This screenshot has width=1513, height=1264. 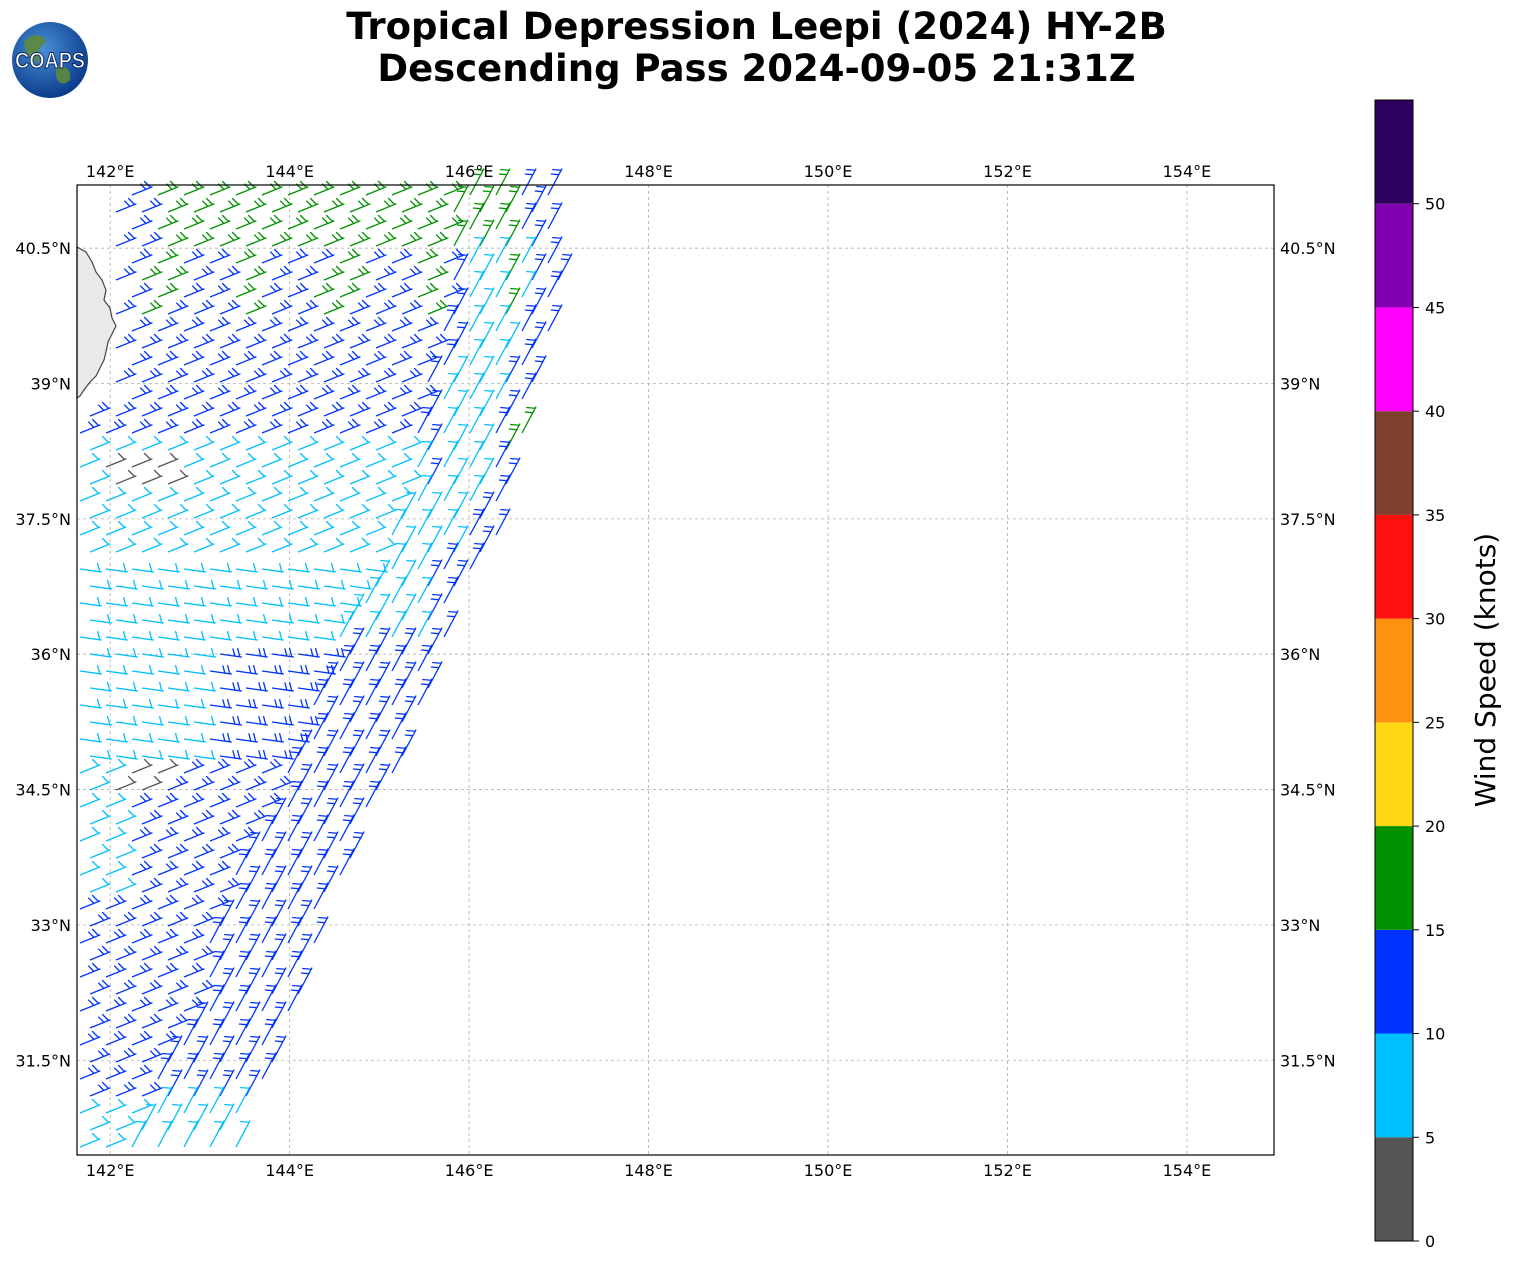 What do you see at coordinates (1394, 670) in the screenshot?
I see `colorbar-bins` at bounding box center [1394, 670].